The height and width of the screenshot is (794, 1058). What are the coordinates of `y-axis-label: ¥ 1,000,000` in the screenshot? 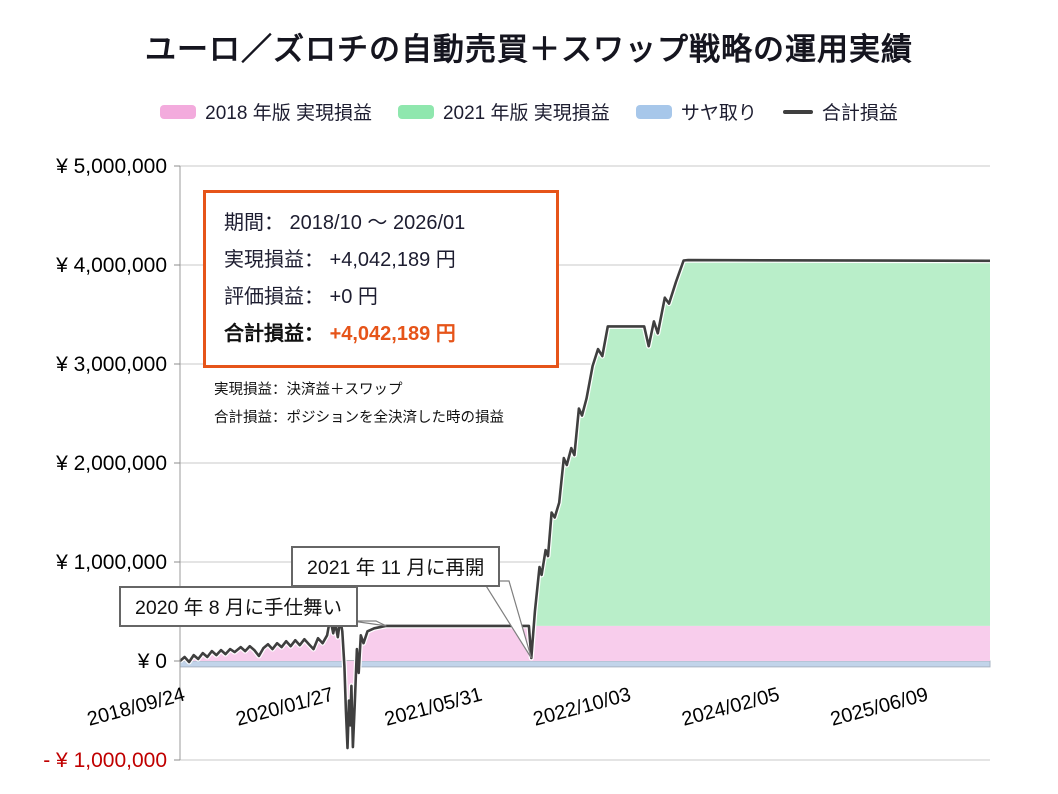 It's located at (111, 562).